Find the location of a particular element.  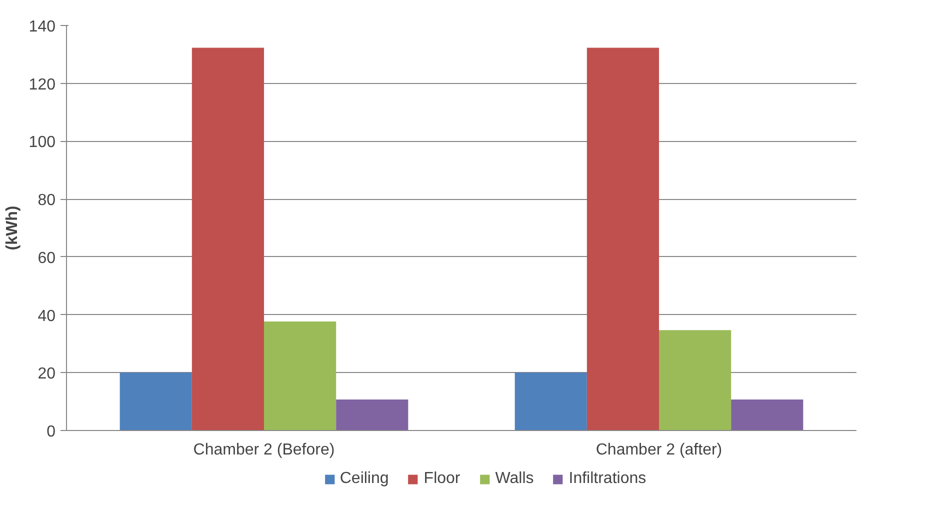

legend-label: Infiltrations is located at coordinates (607, 479).